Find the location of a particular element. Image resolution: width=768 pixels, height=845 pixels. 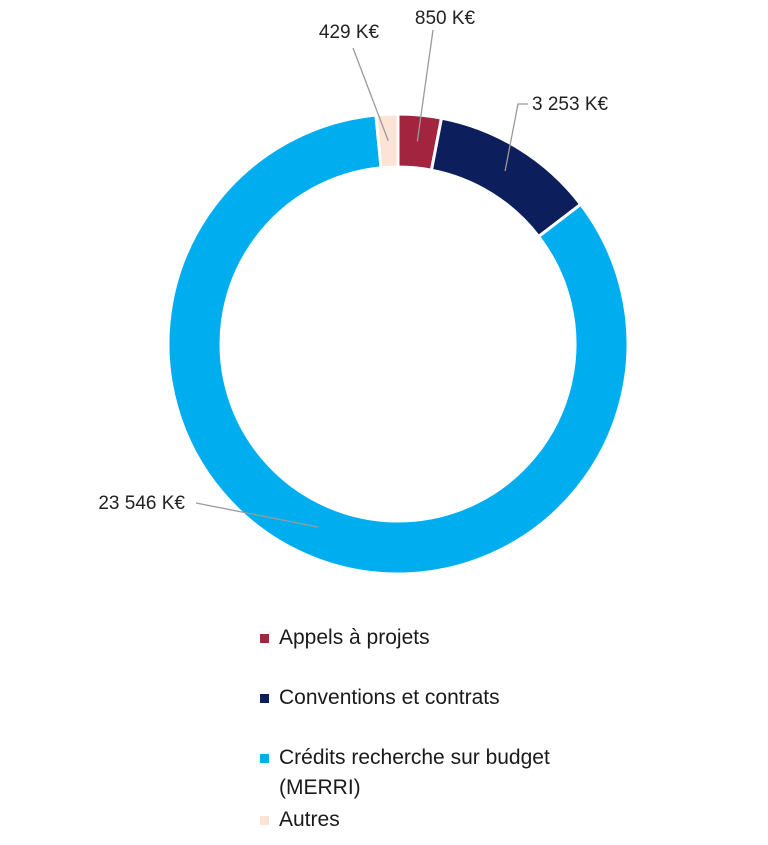

data-label: 23 546 K€ is located at coordinates (141, 503).